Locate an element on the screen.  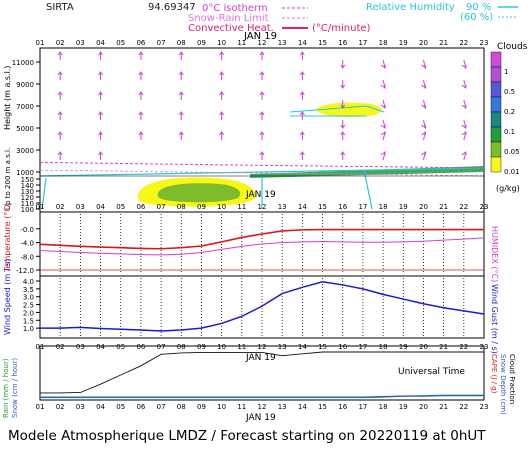
hour-tick-label: 02 is located at coordinates (60, 207).